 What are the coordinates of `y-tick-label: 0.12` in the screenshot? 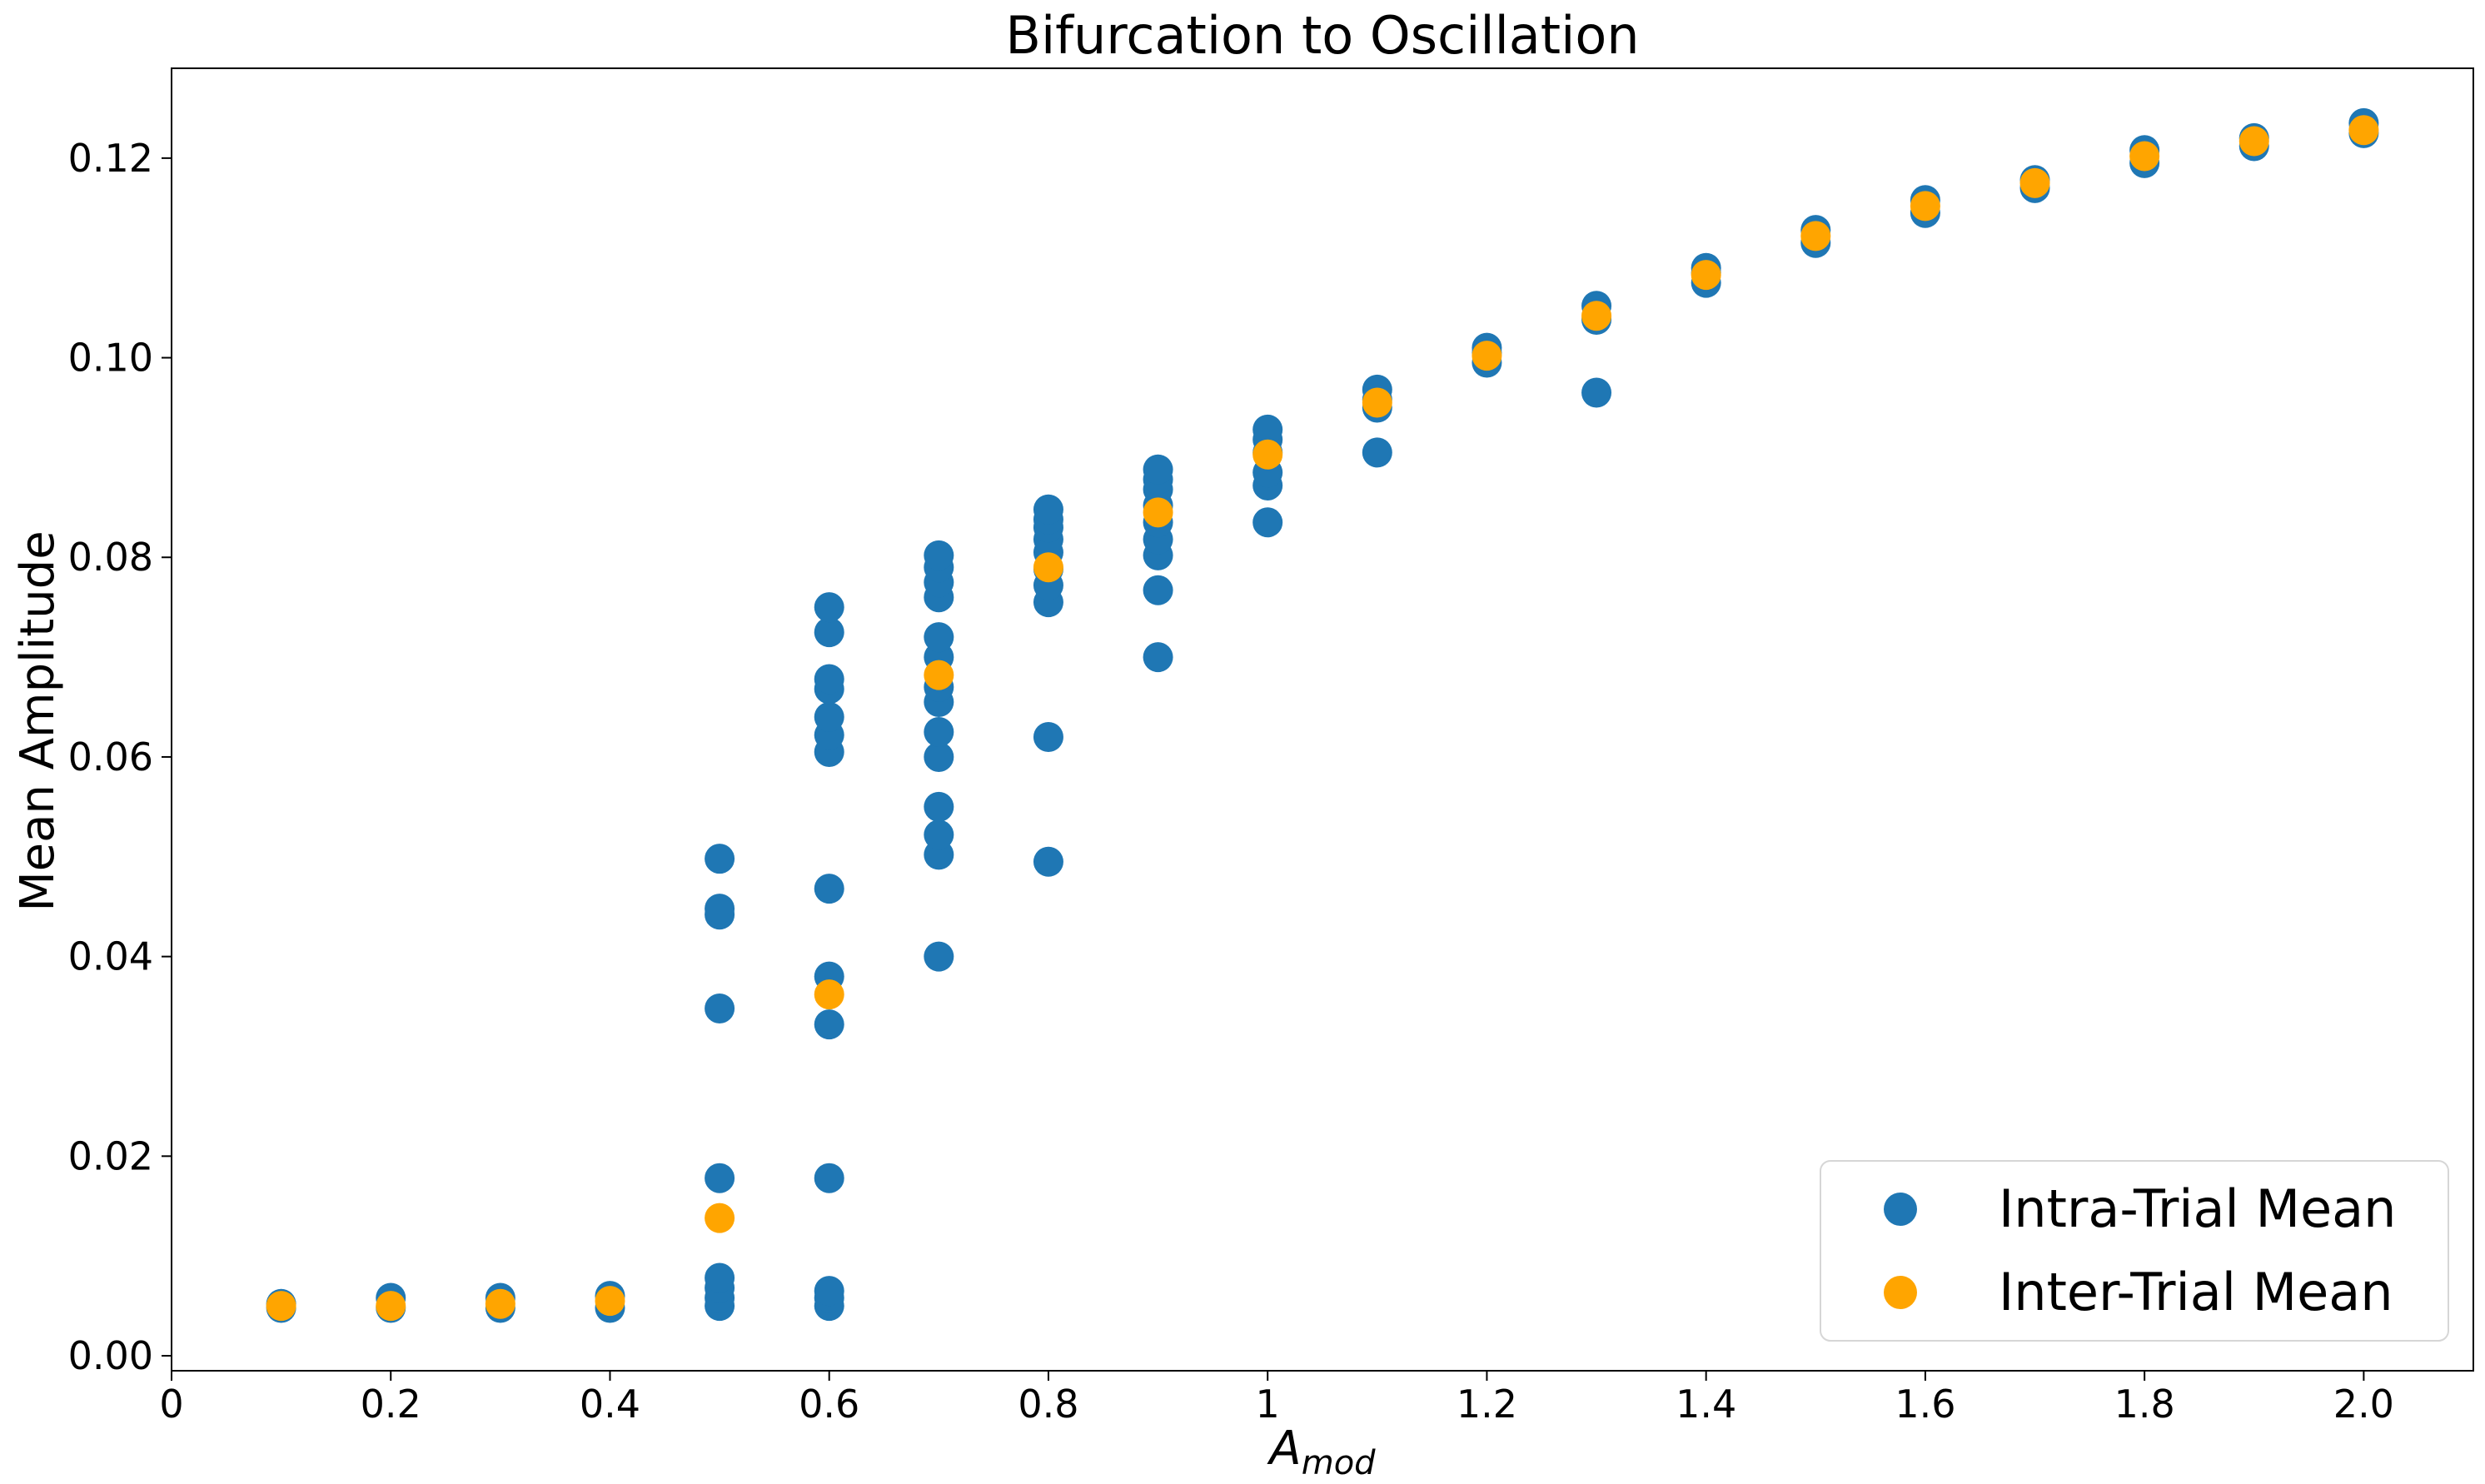 It's located at (111, 158).